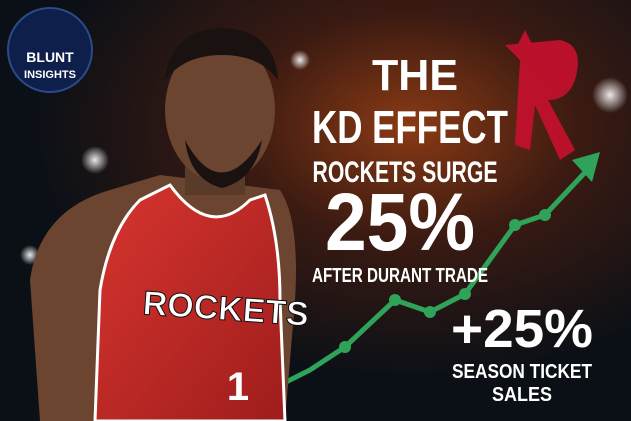  Describe the element at coordinates (50, 75) in the screenshot. I see `logo-line2: INSIGHTS` at that location.